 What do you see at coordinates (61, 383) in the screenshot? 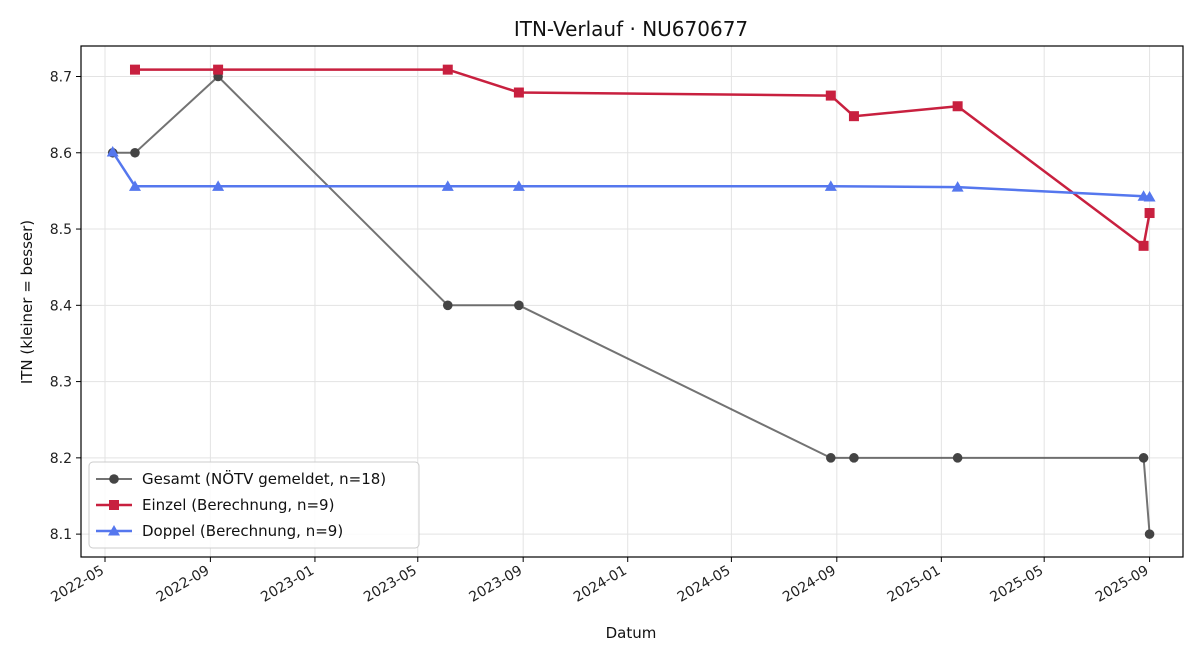
I see `y-tick-label: 8.3` at bounding box center [61, 383].